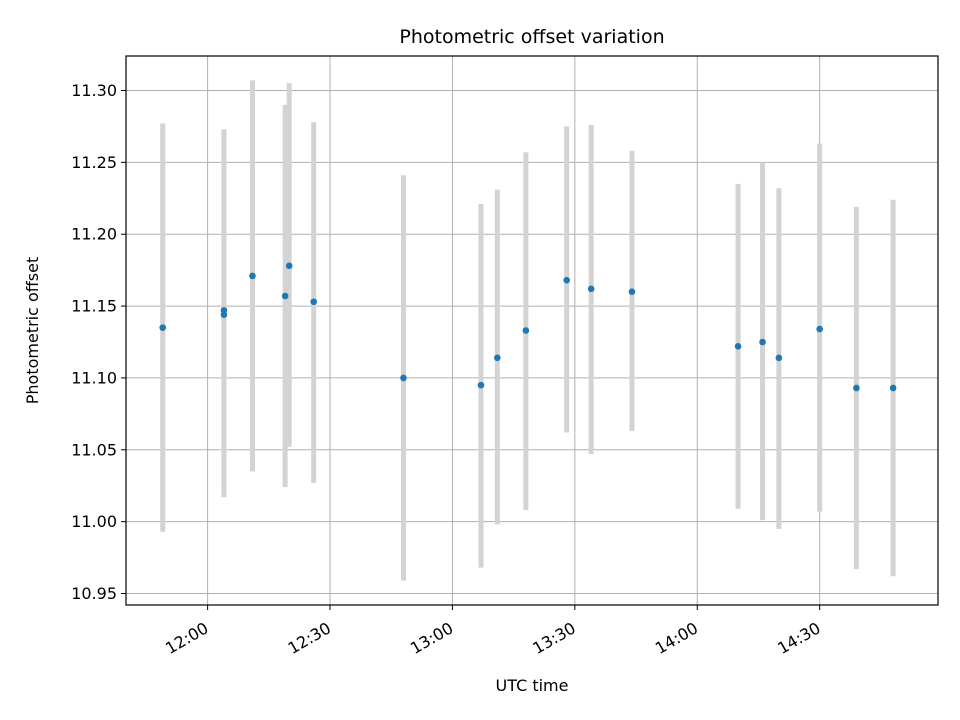 The width and height of the screenshot is (960, 720). Describe the element at coordinates (798, 638) in the screenshot. I see `x-tick-label: 14:30` at that location.